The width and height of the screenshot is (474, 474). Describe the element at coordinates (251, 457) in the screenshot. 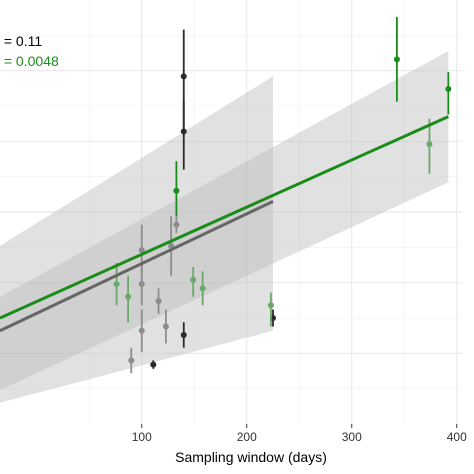

I see `x-axis-title: Sampling window (days)` at that location.